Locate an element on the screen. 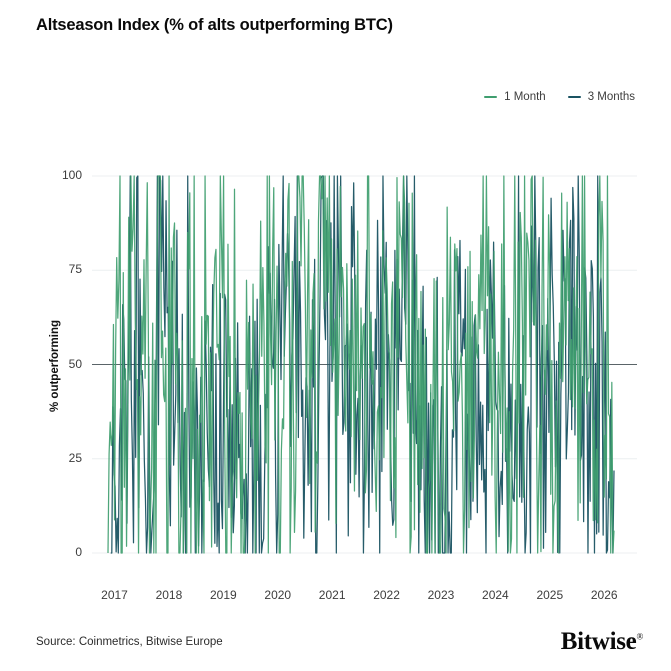  source-note: Source: Coinmetrics, Bitwise Europe is located at coordinates (129, 642).